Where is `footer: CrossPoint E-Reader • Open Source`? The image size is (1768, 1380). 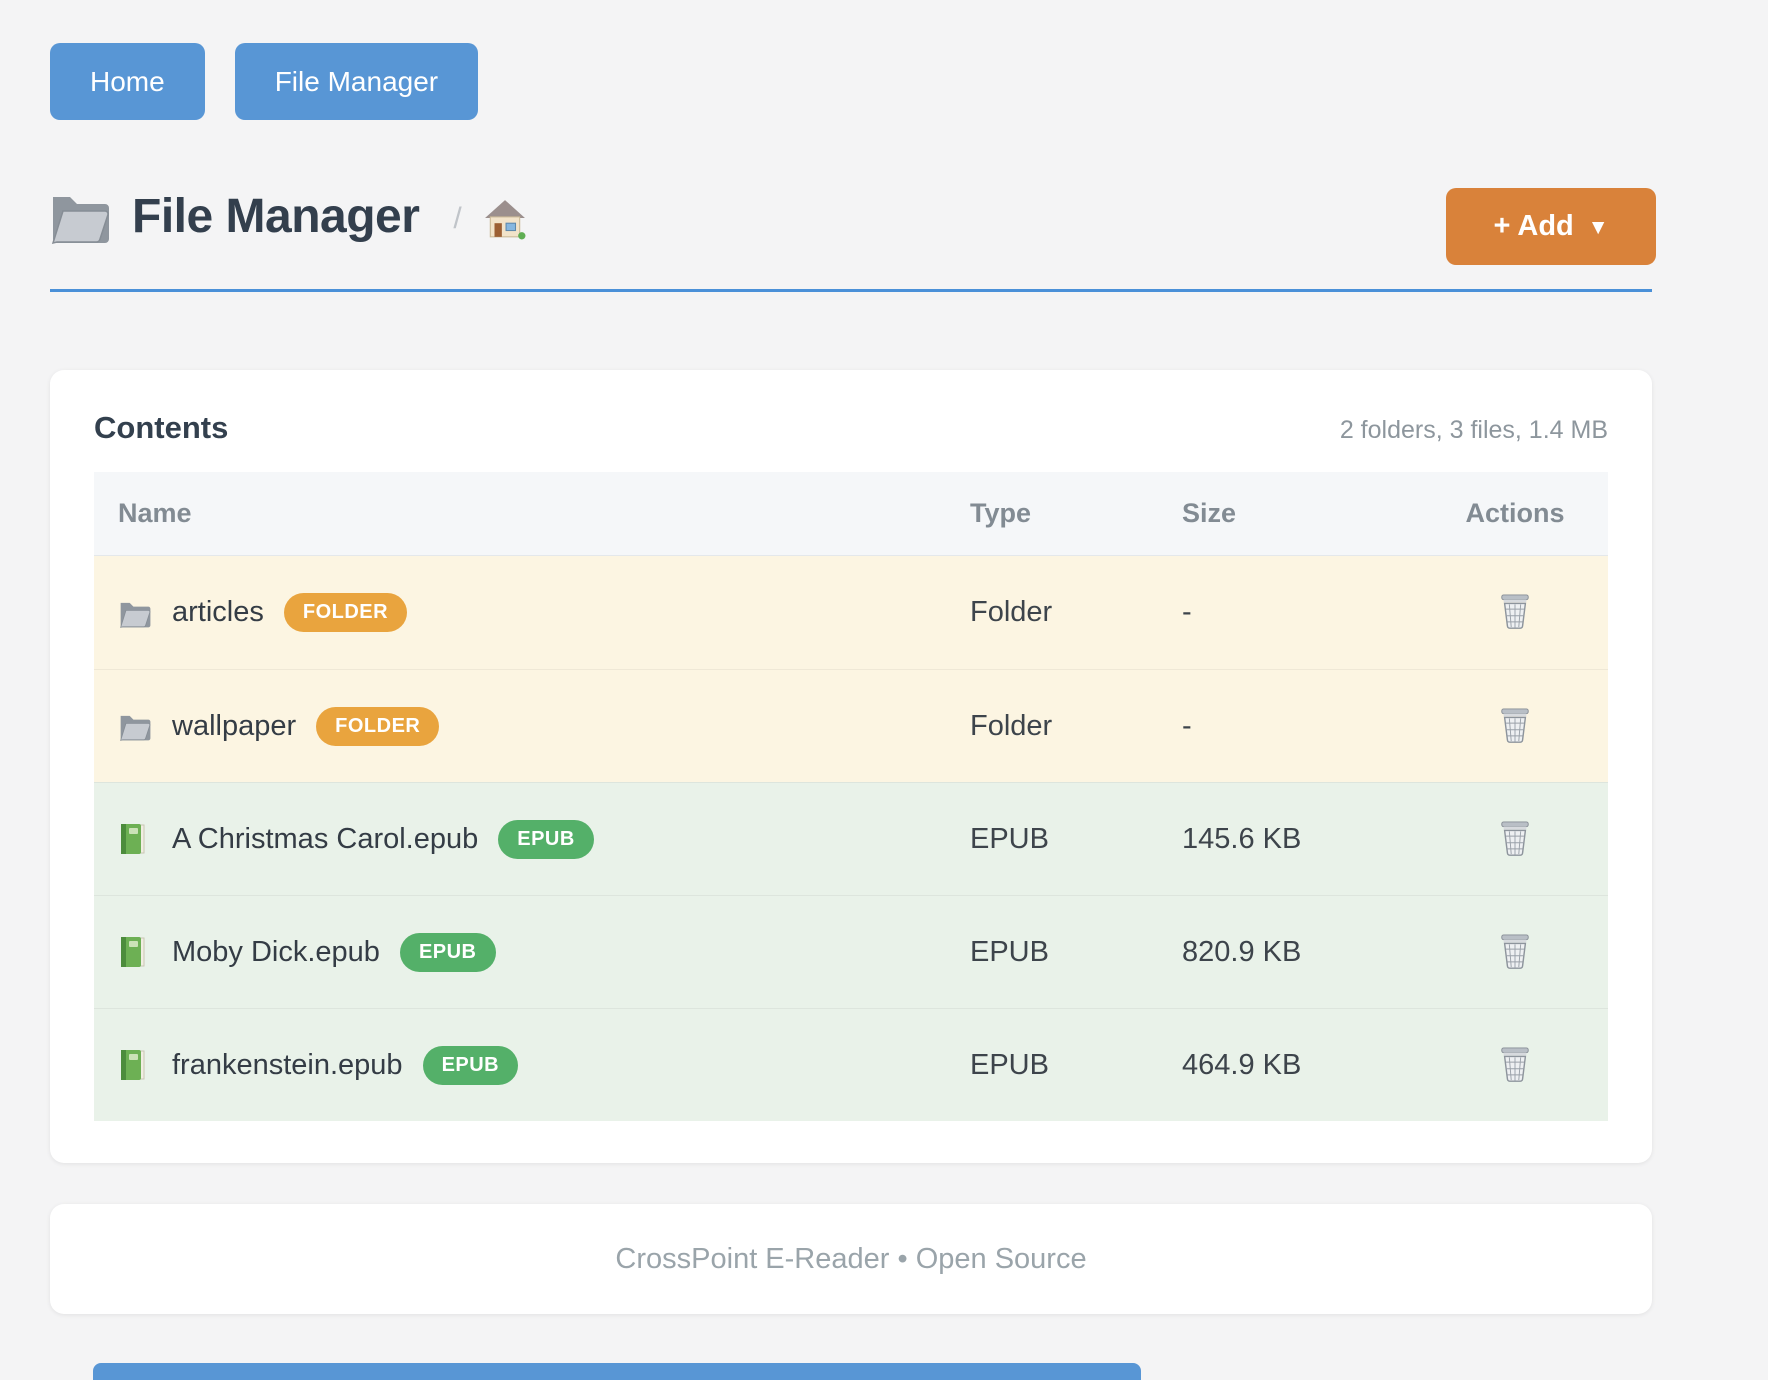 footer: CrossPoint E-Reader • Open Source is located at coordinates (851, 1259).